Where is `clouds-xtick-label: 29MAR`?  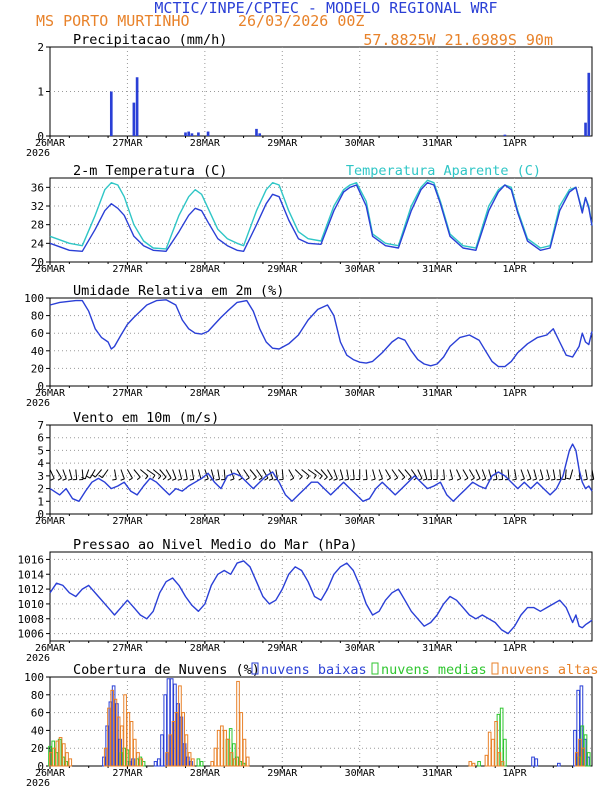 clouds-xtick-label: 29MAR is located at coordinates (282, 773).